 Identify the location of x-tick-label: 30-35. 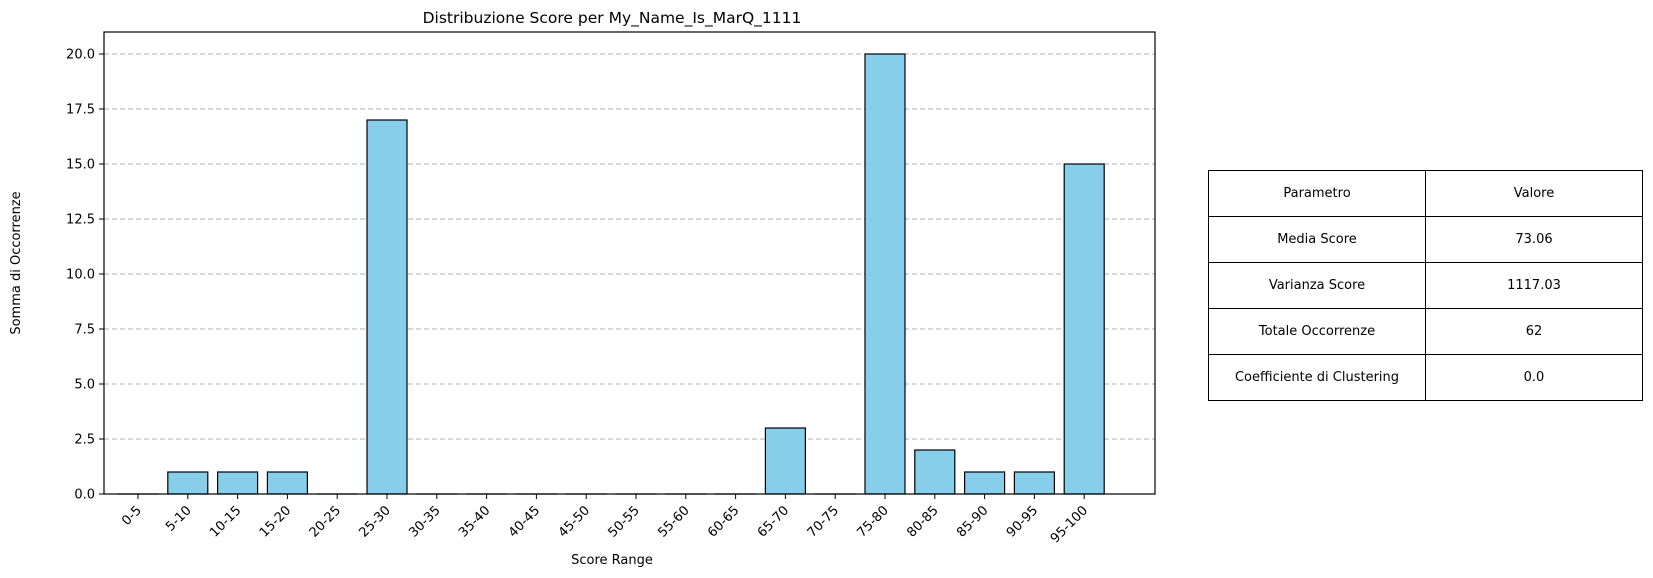
(424, 521).